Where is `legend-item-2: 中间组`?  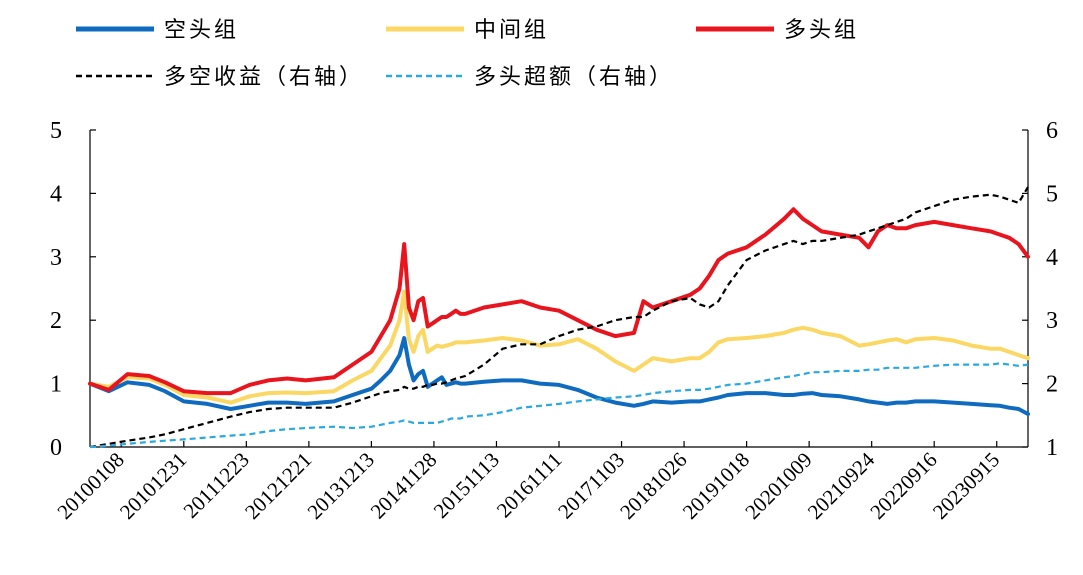
legend-item-2: 中间组 is located at coordinates (467, 30).